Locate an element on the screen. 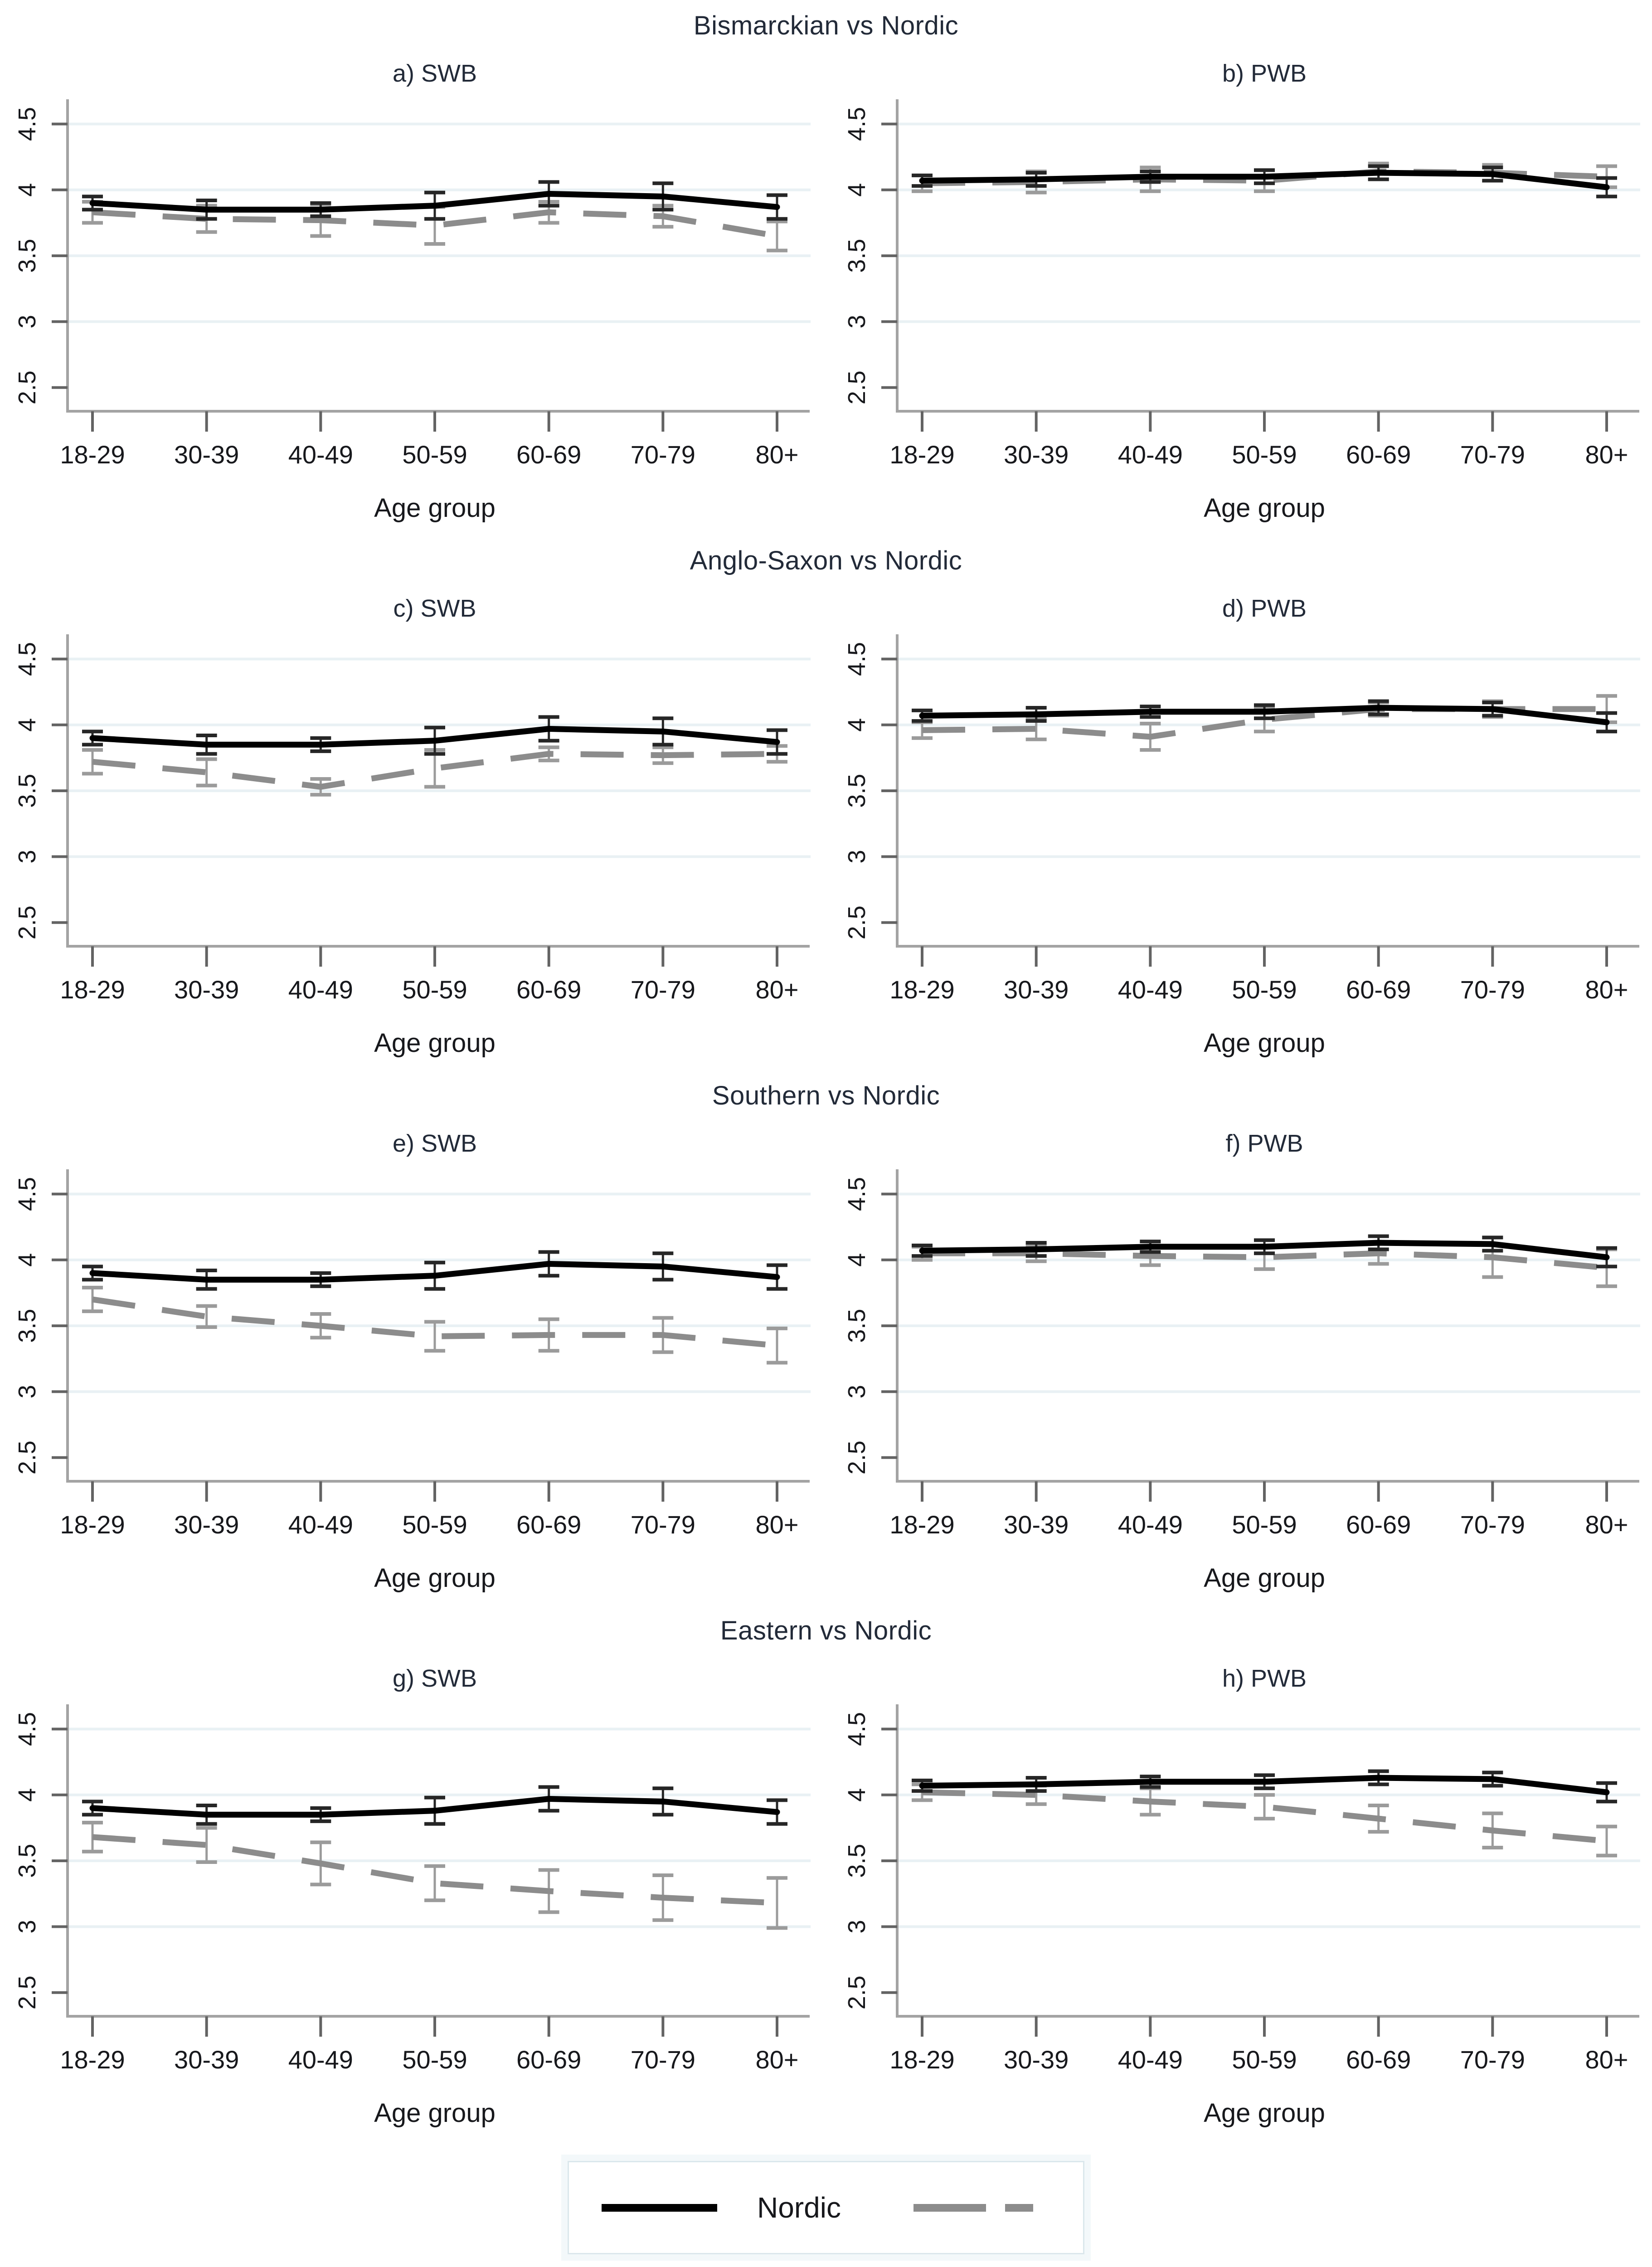  series-line-anglo-saxon is located at coordinates (435, 771).